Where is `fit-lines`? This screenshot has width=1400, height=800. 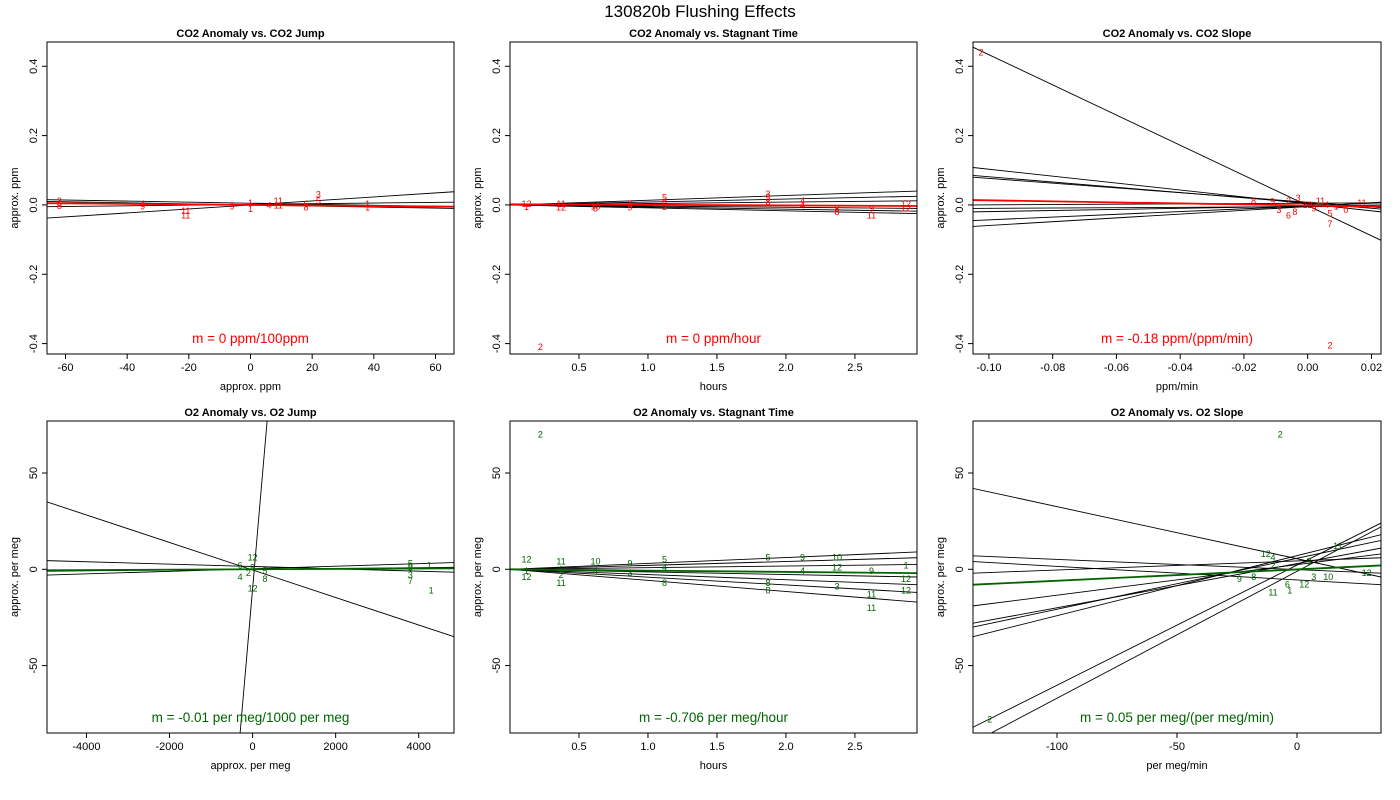
fit-lines is located at coordinates (1177, 610).